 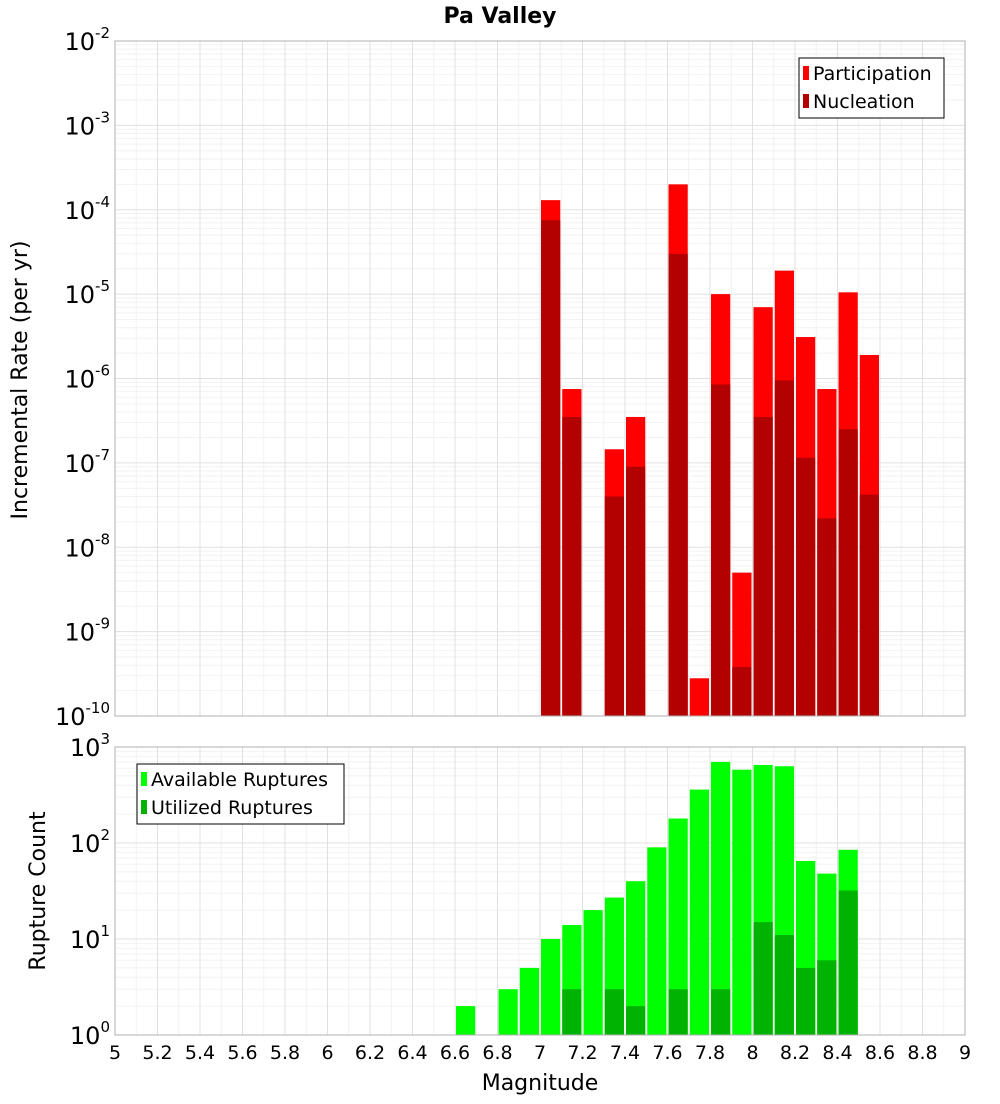 What do you see at coordinates (115, 1053) in the screenshot?
I see `x-tick-label: 5` at bounding box center [115, 1053].